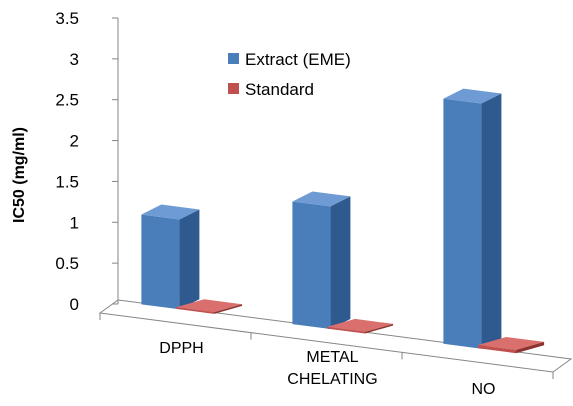  I want to click on y-tick-label: 1.5, so click(67, 181).